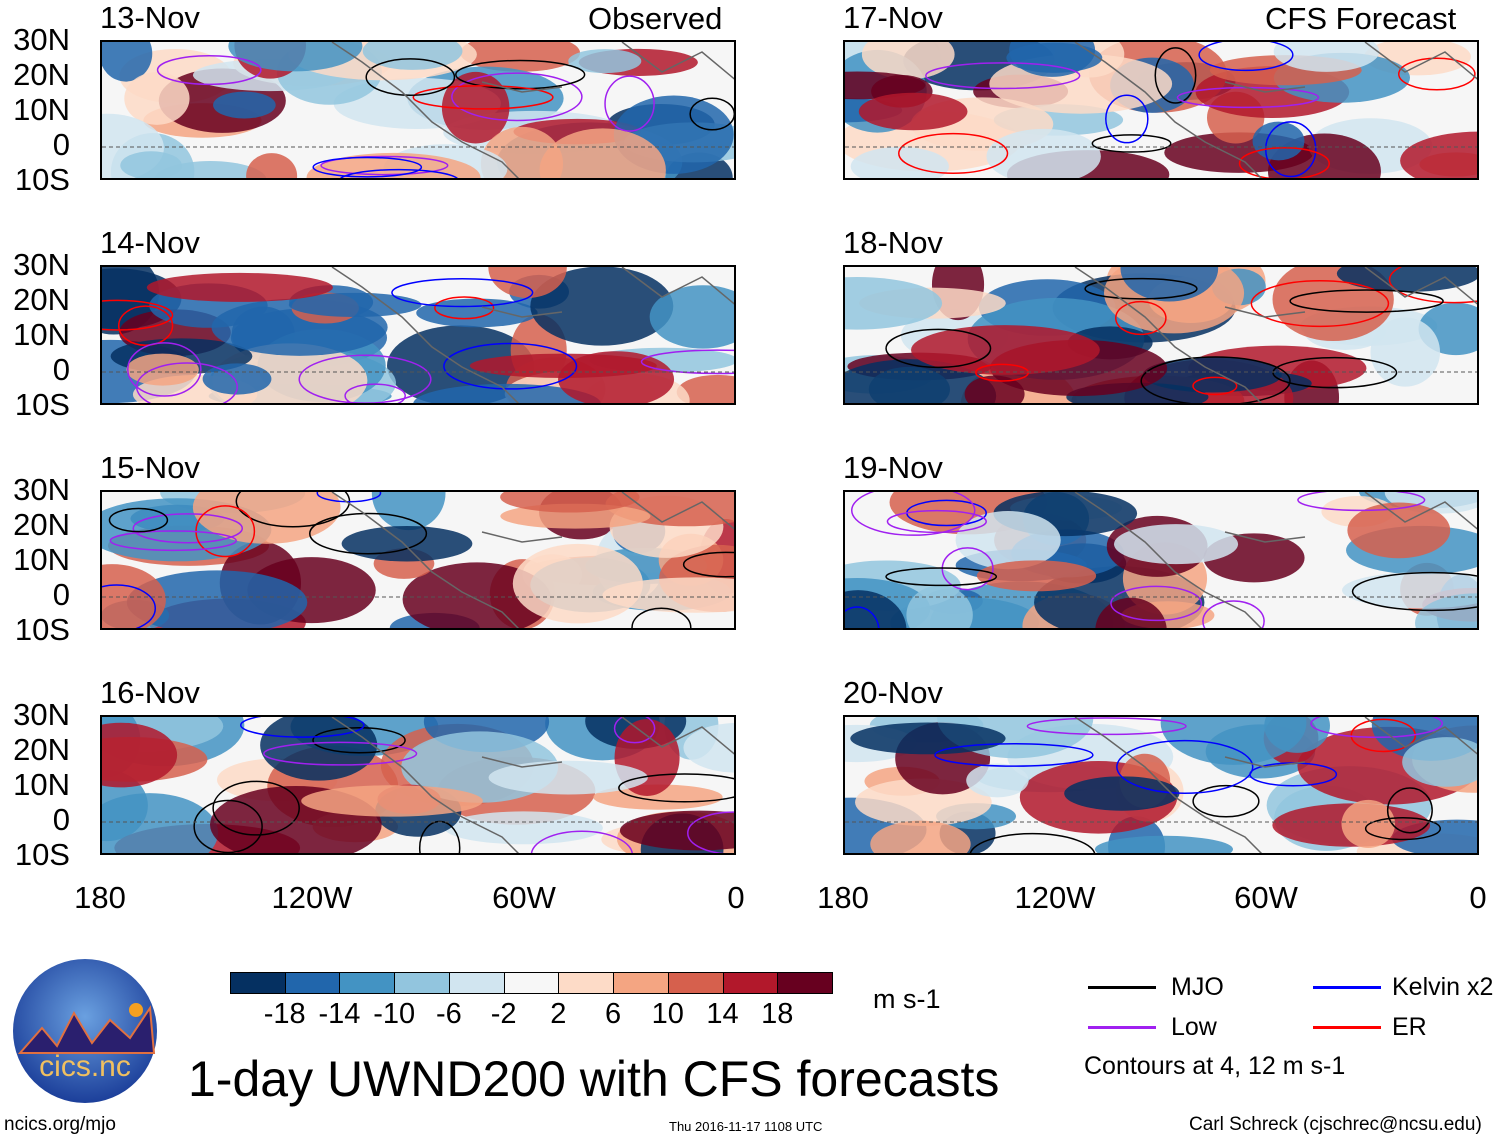 The image size is (1510, 1142). I want to click on legend-mjo-line, so click(1122, 987).